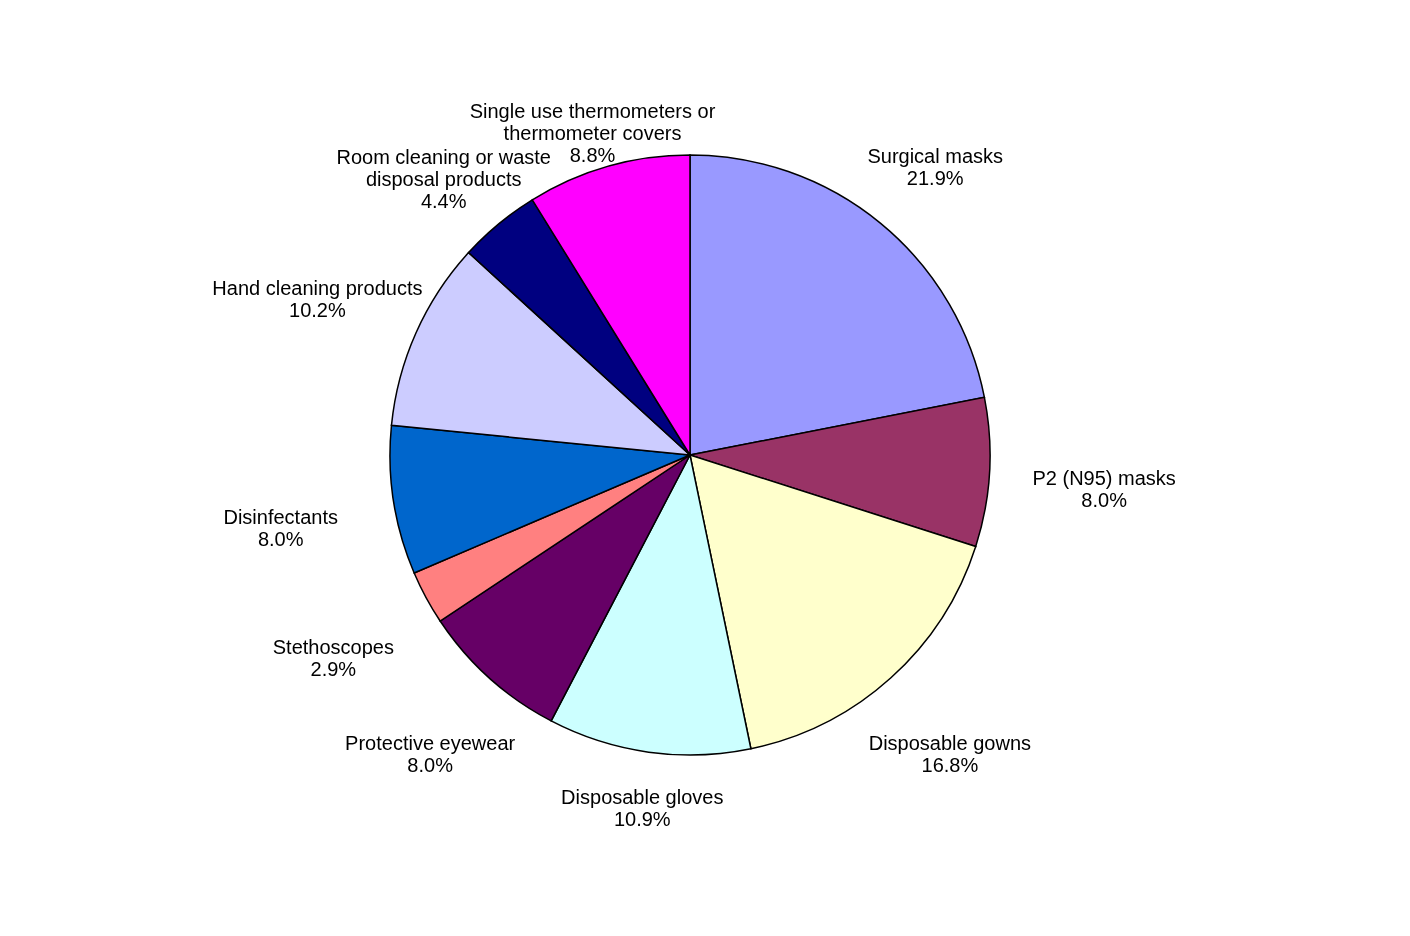 The width and height of the screenshot is (1410, 936). What do you see at coordinates (935, 156) in the screenshot?
I see `slice-label: Surgical masks` at bounding box center [935, 156].